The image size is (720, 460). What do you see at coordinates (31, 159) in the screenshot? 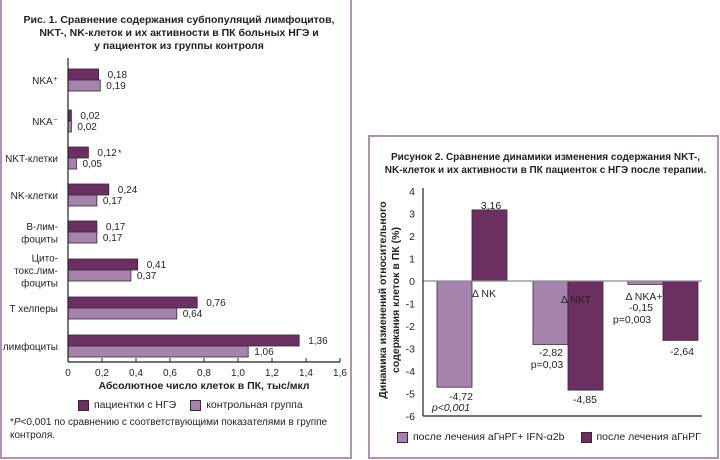
I see `category-label: NKT-клетки` at bounding box center [31, 159].